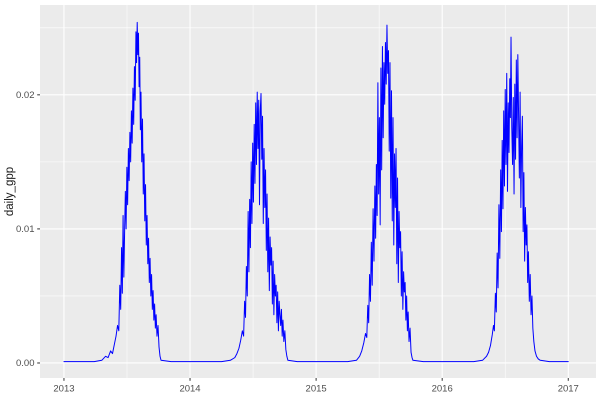  Describe the element at coordinates (25, 229) in the screenshot. I see `y-tick-label: 0.01` at that location.